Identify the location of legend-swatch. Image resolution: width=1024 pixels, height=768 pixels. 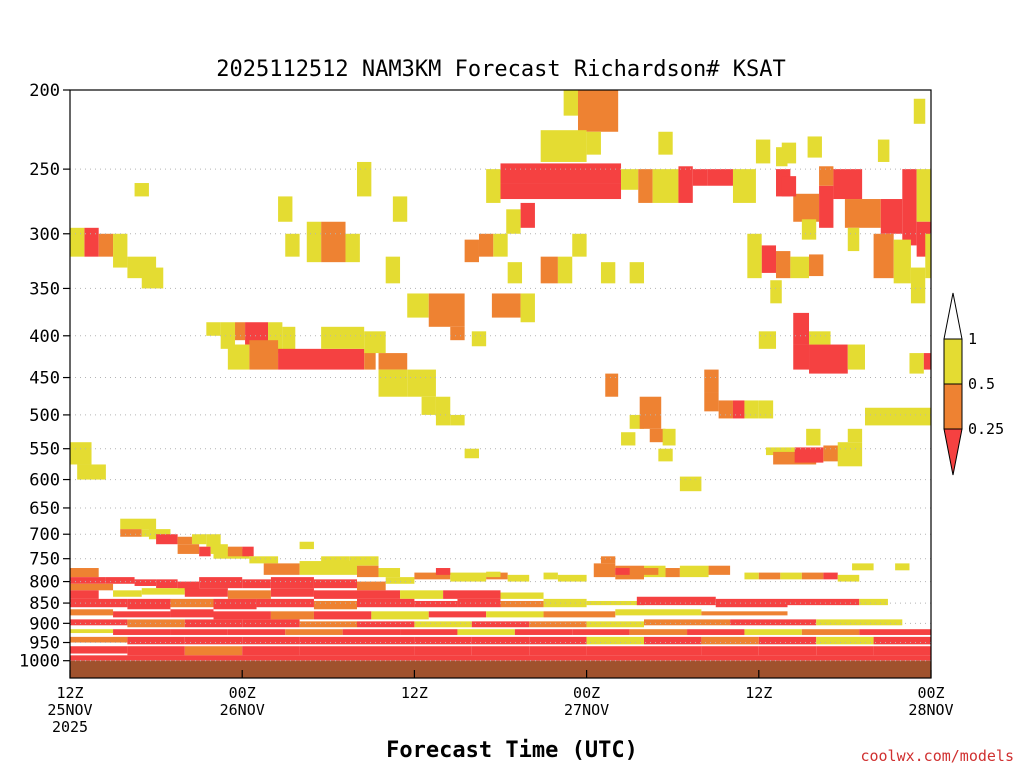
(953, 361).